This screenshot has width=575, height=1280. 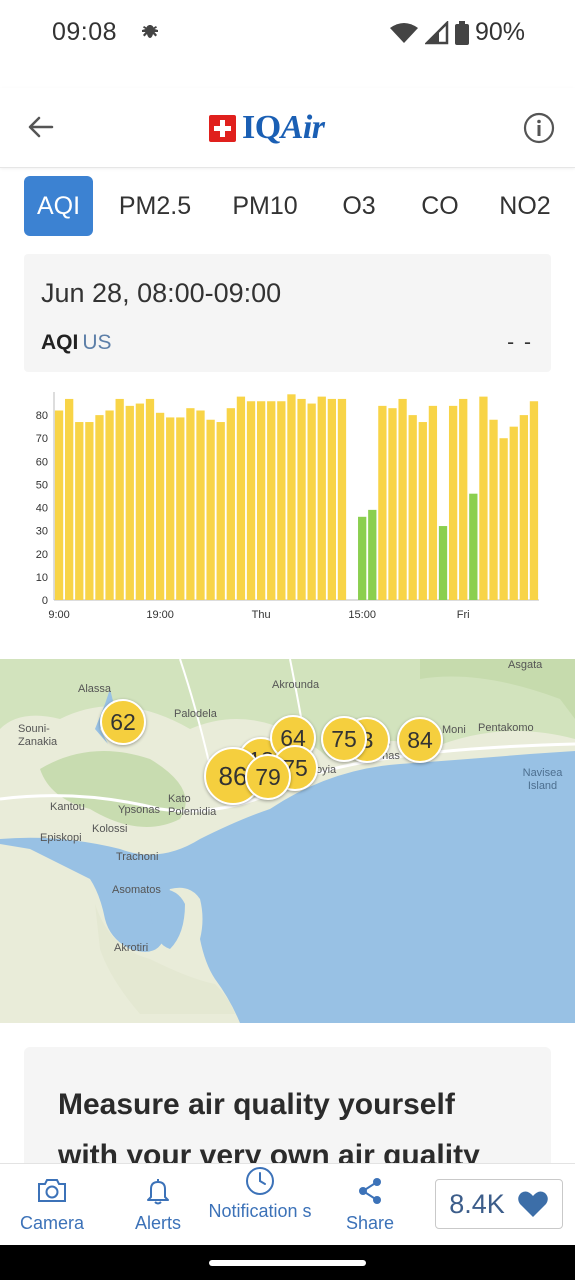 What do you see at coordinates (403, 32) in the screenshot?
I see `wifi-icon` at bounding box center [403, 32].